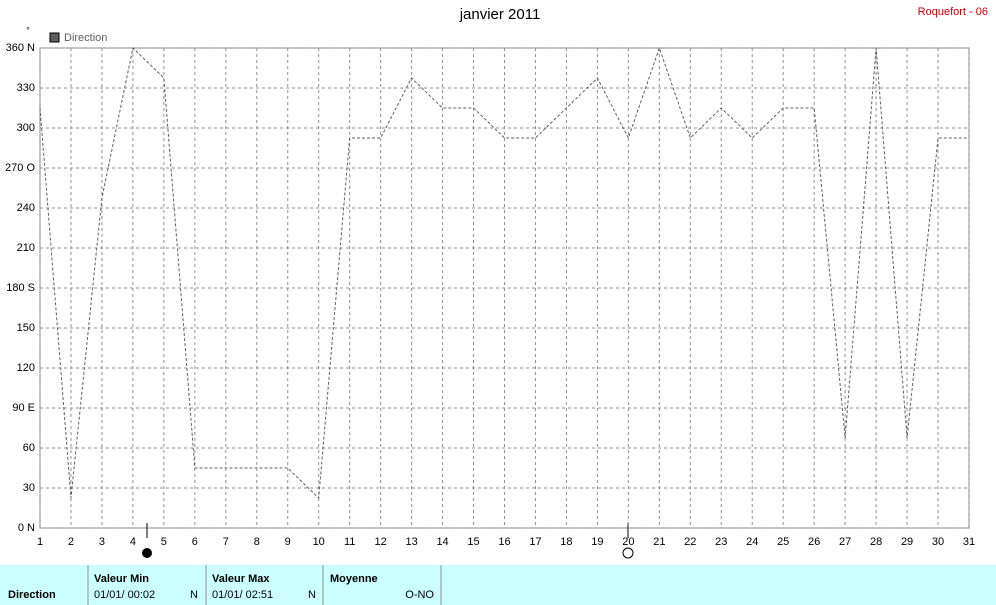 The image size is (996, 605). Describe the element at coordinates (498, 585) in the screenshot. I see `summary-panel` at that location.